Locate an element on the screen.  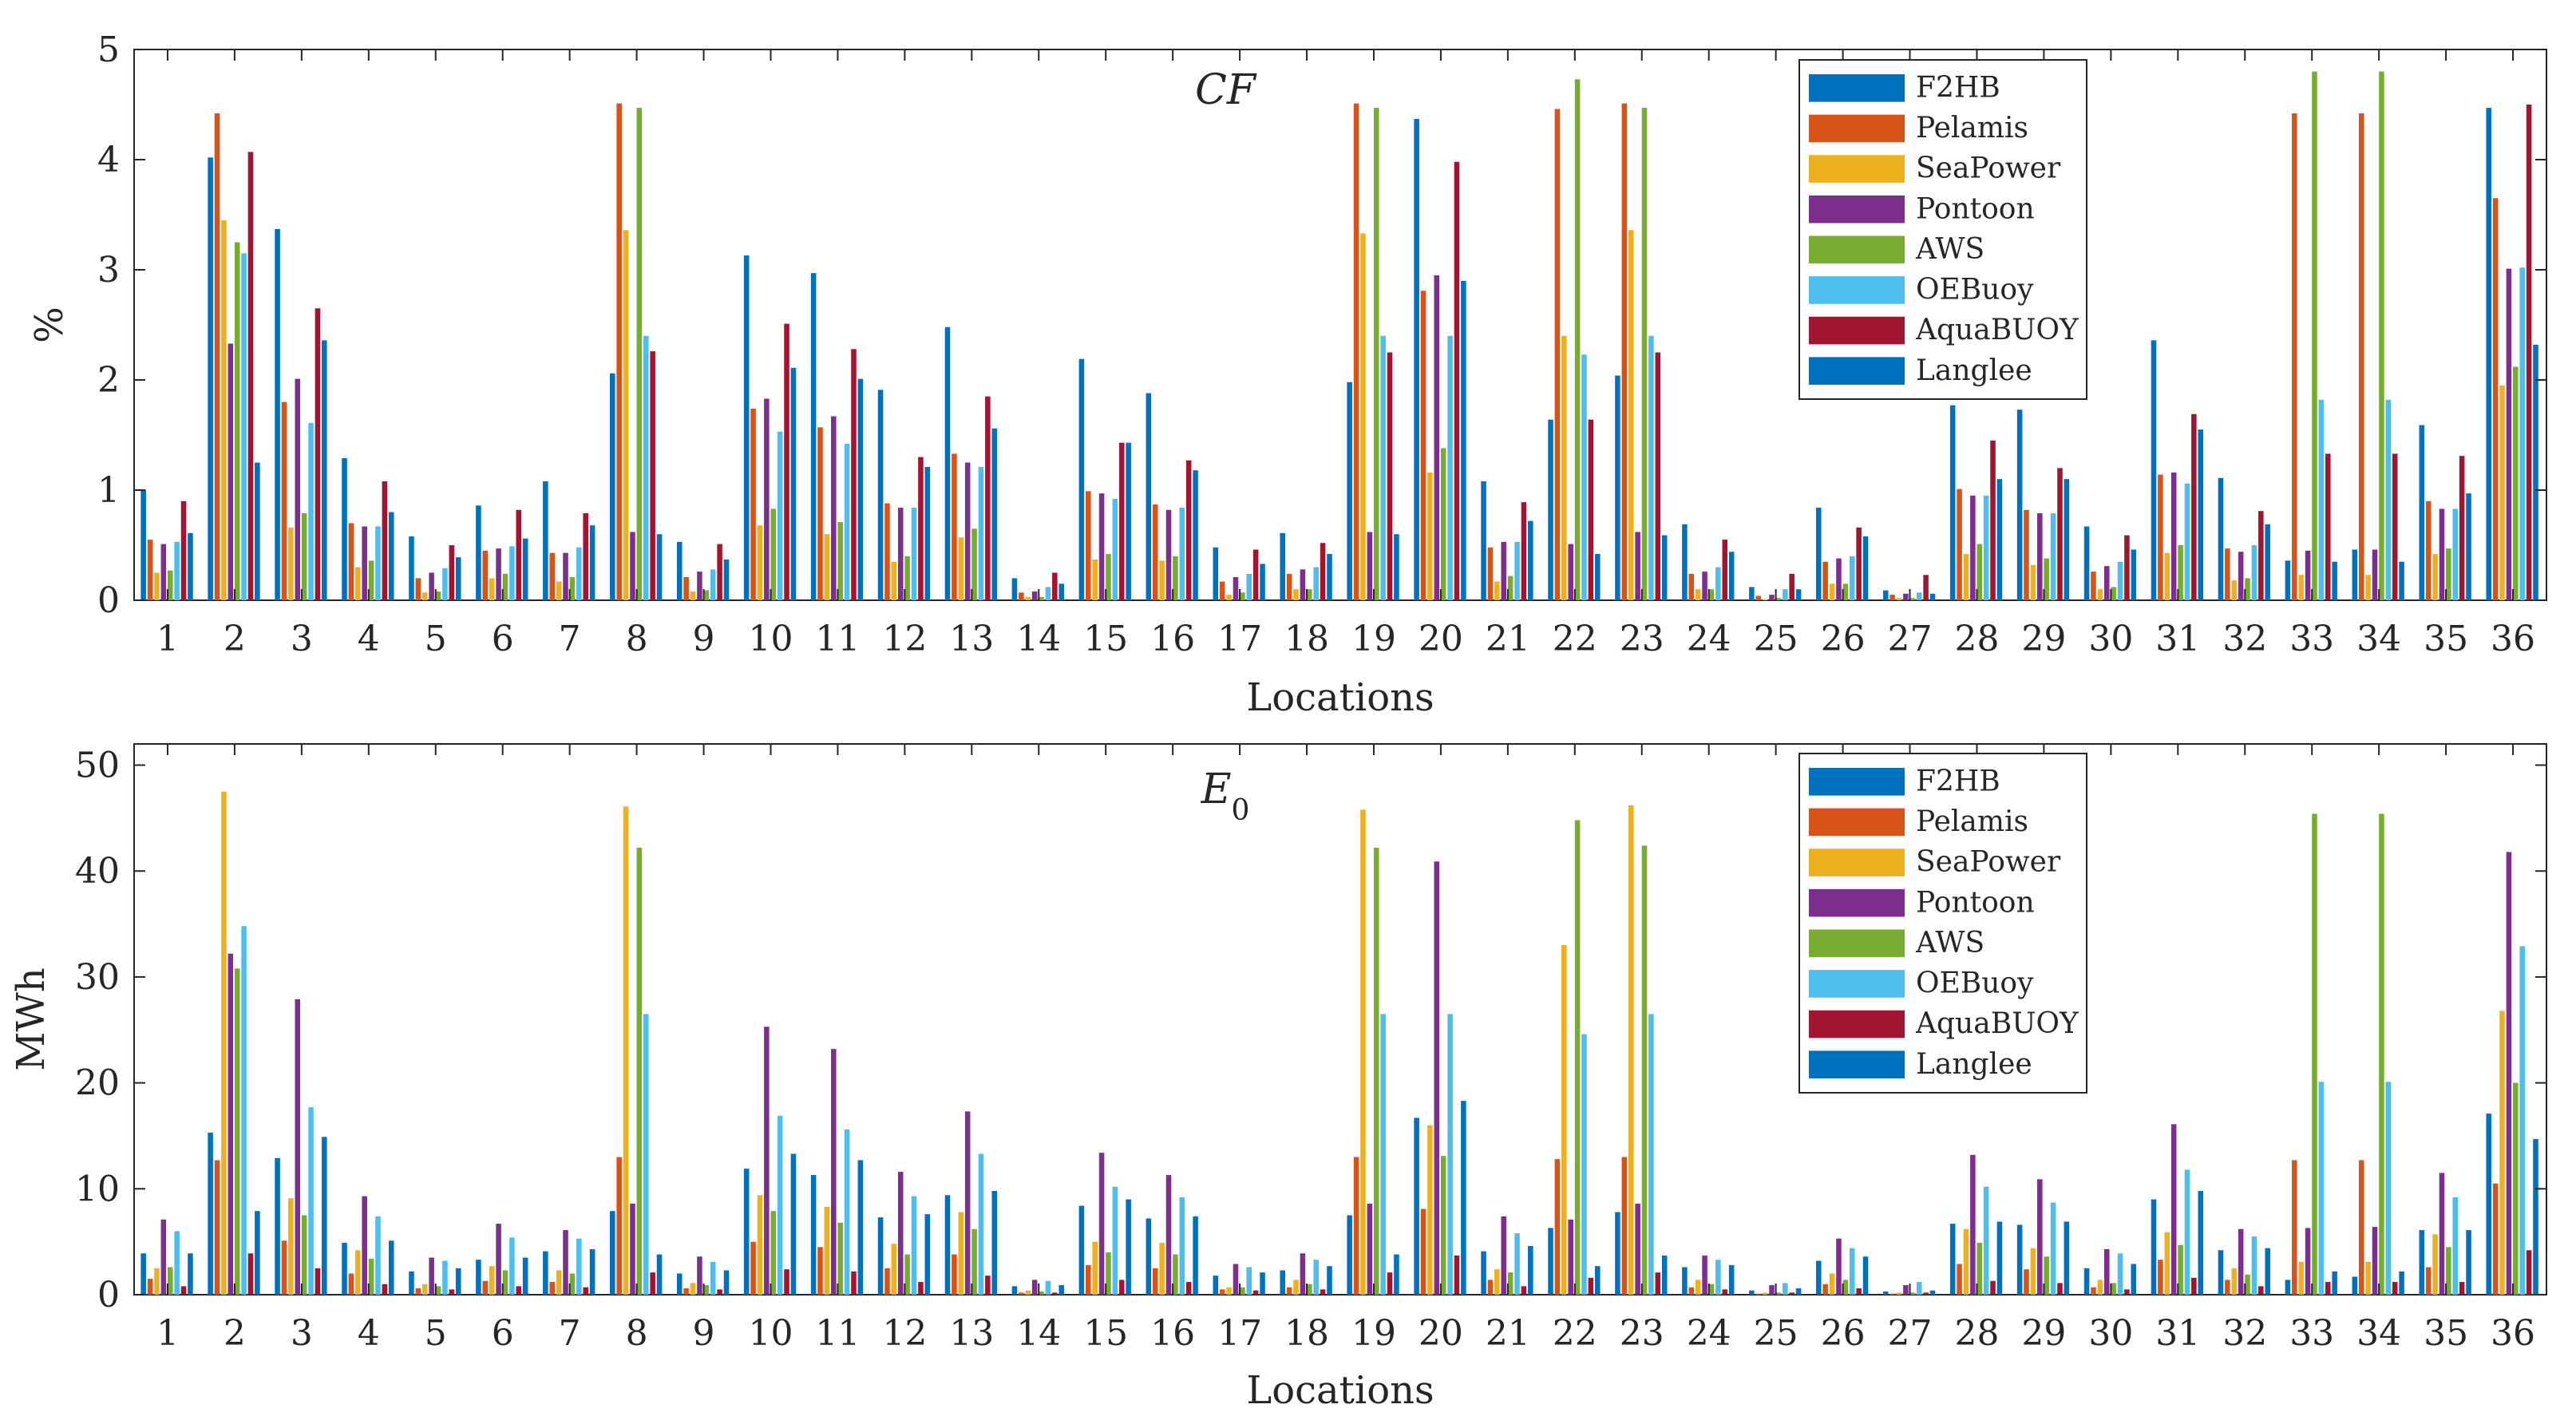
x-tick-label: 1 is located at coordinates (168, 639).